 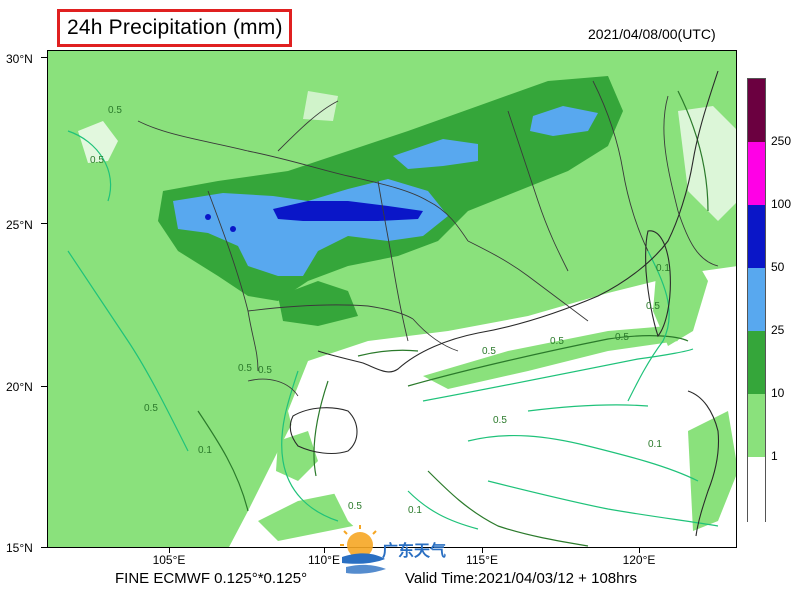 I want to click on logo-text: 广东天气, so click(x=414, y=550).